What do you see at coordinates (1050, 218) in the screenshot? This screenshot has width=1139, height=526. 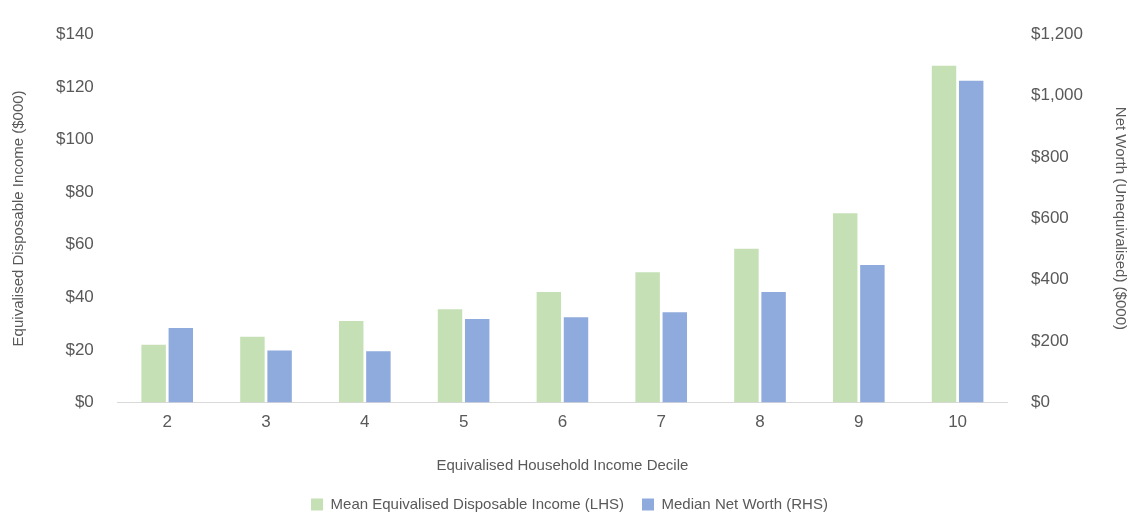 I see `y2-tick-label: $600` at bounding box center [1050, 218].